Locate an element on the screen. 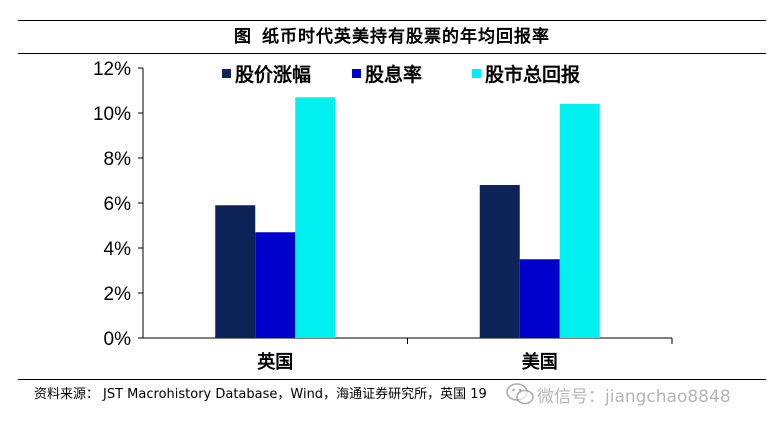 This screenshot has height=431, width=771. watermark: 微信号：jiangchao8848 is located at coordinates (618, 394).